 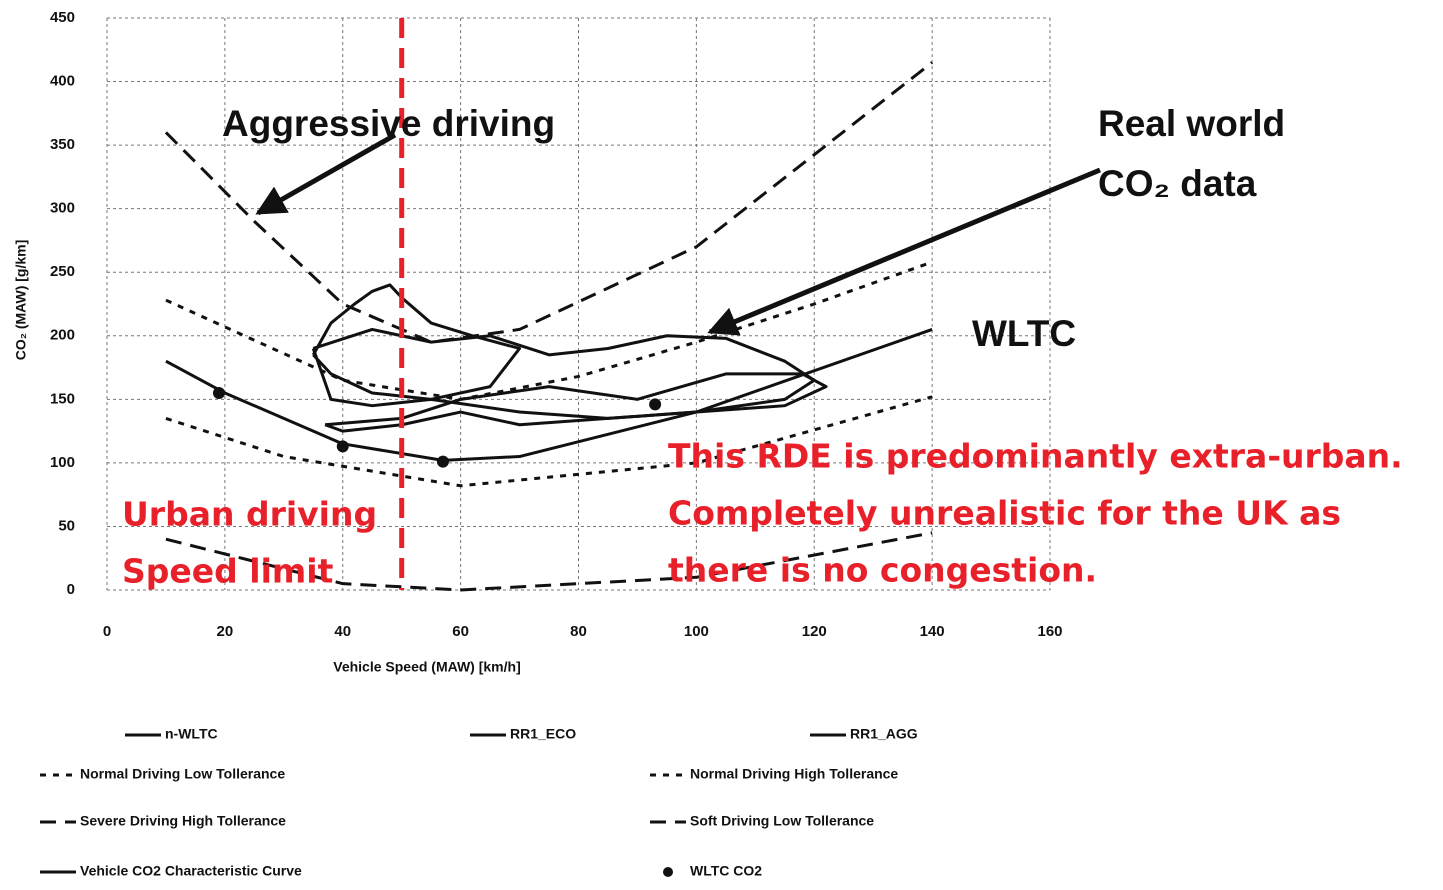 What do you see at coordinates (66, 525) in the screenshot?
I see `y-tick-label: 50` at bounding box center [66, 525].